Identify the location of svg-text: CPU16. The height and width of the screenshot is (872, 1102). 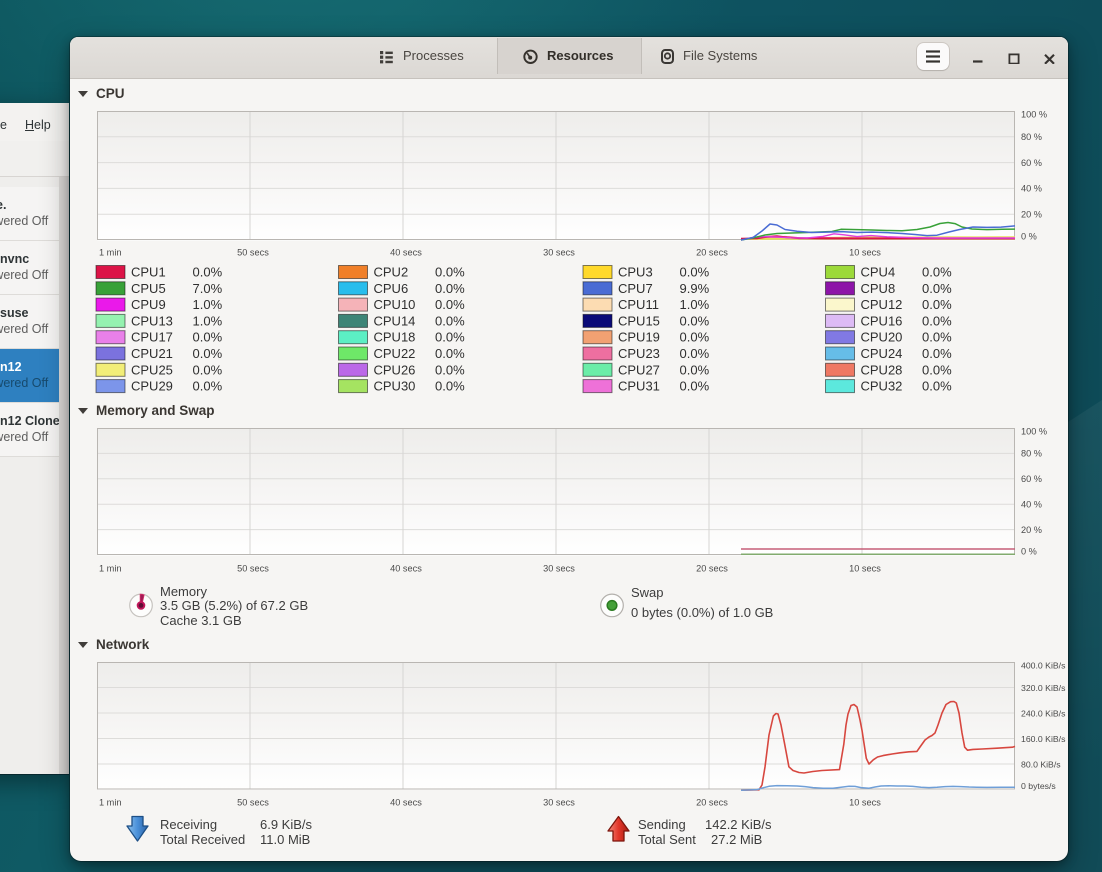
(882, 320).